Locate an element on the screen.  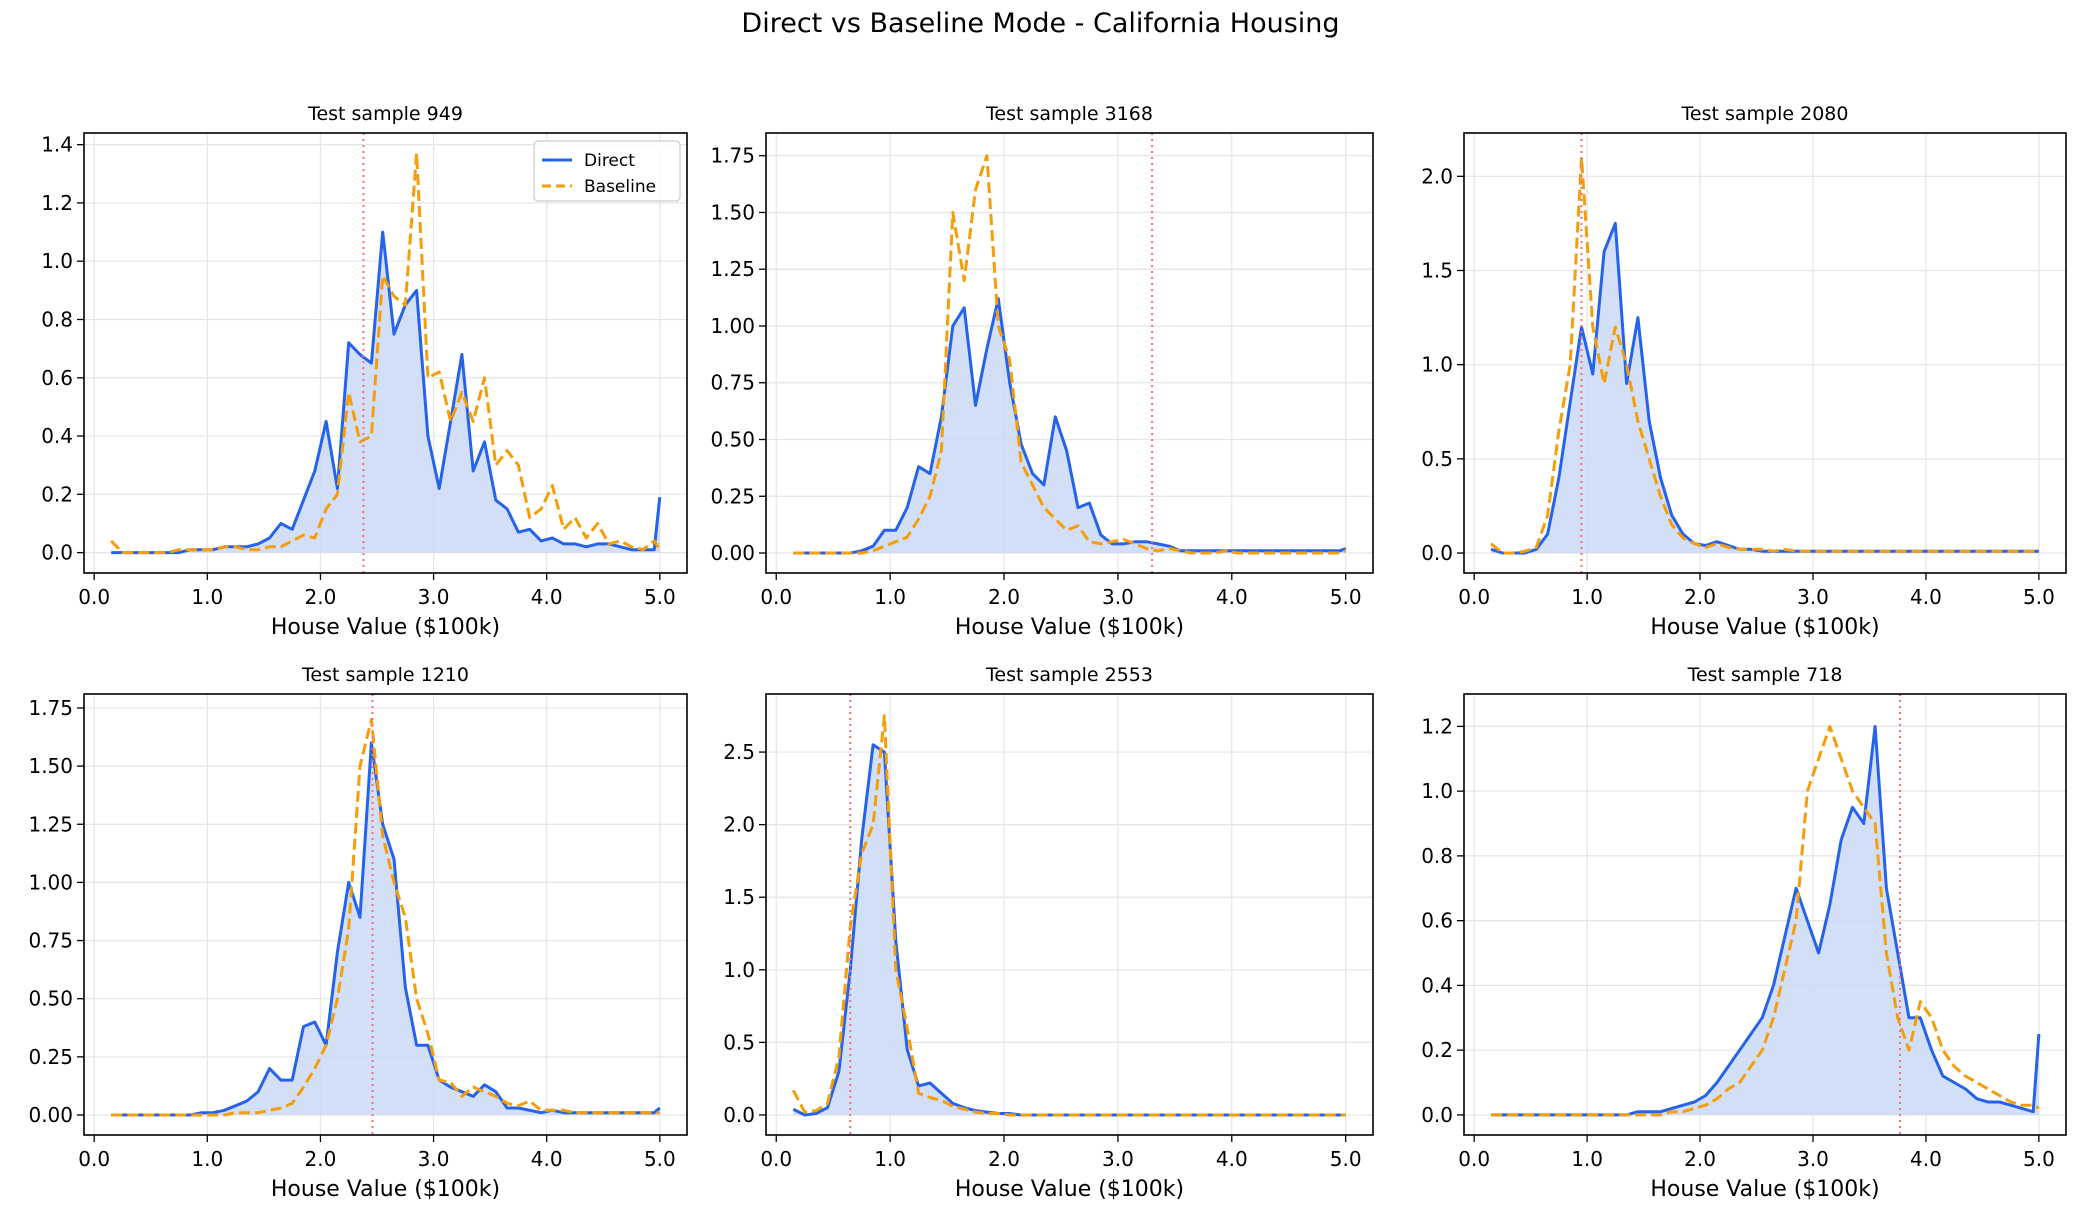
y-tick-label: 2.5 is located at coordinates (739, 752).